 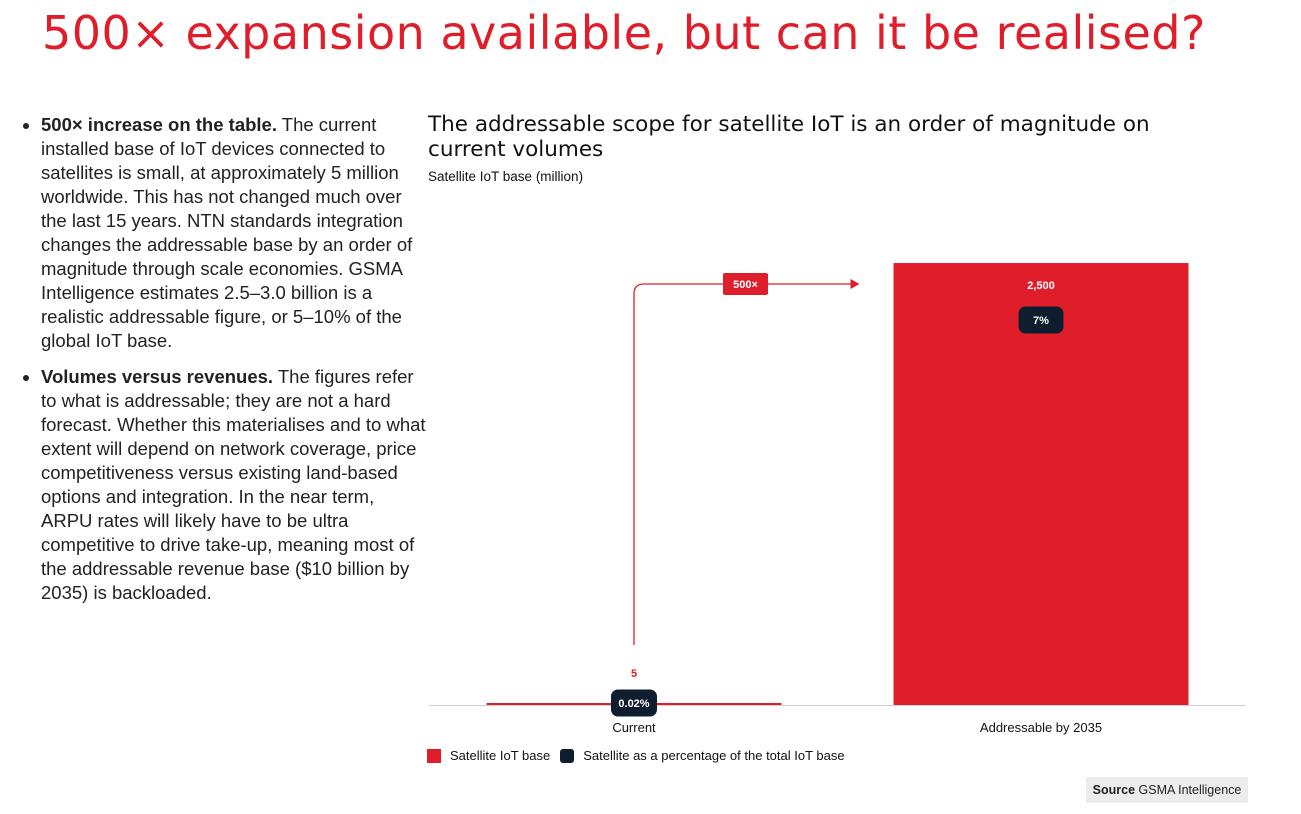 I want to click on bullet-heading: Volumes versus revenues., so click(x=157, y=376).